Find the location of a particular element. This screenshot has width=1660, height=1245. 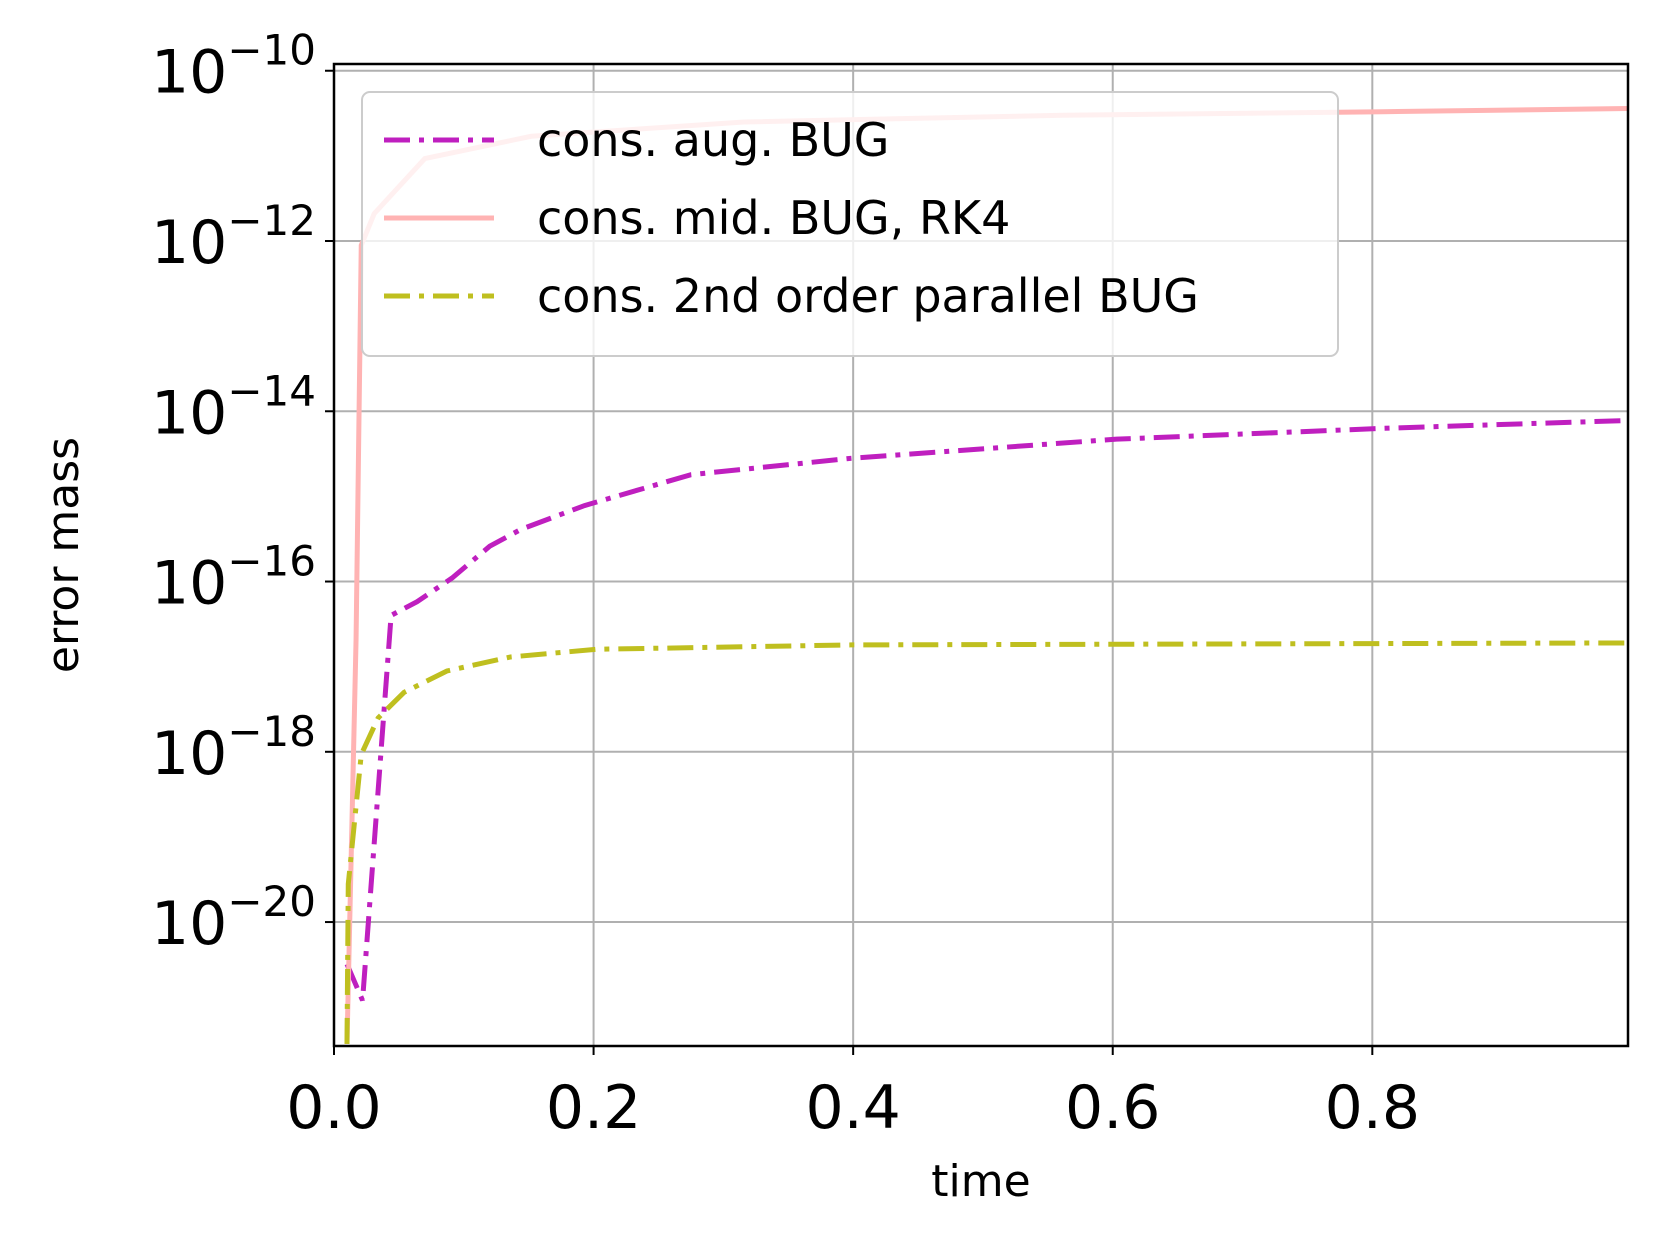

x-tick-label: 0.2 is located at coordinates (593, 1108).